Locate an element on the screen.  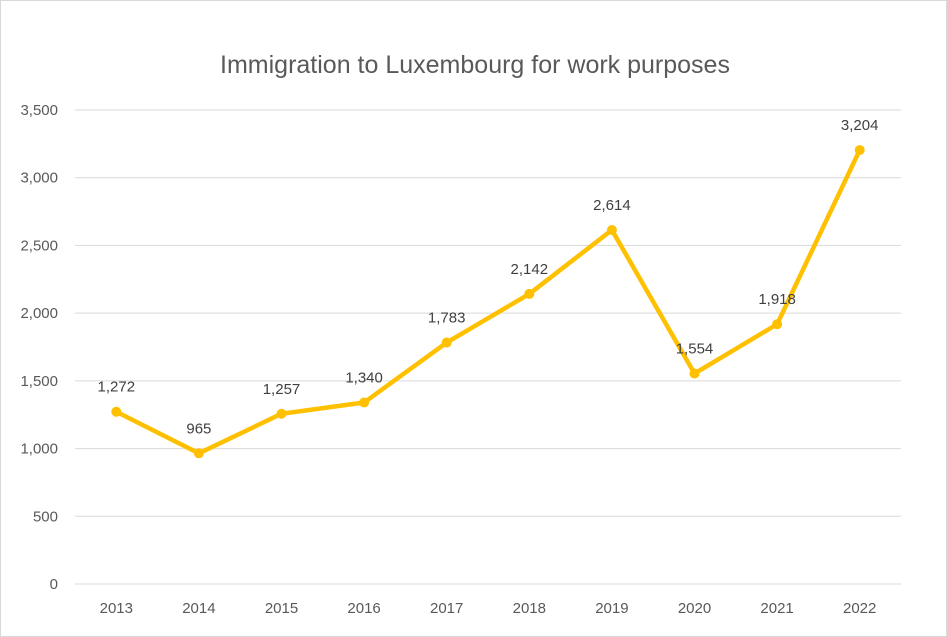
y-tick-label: 1,000 is located at coordinates (39, 449).